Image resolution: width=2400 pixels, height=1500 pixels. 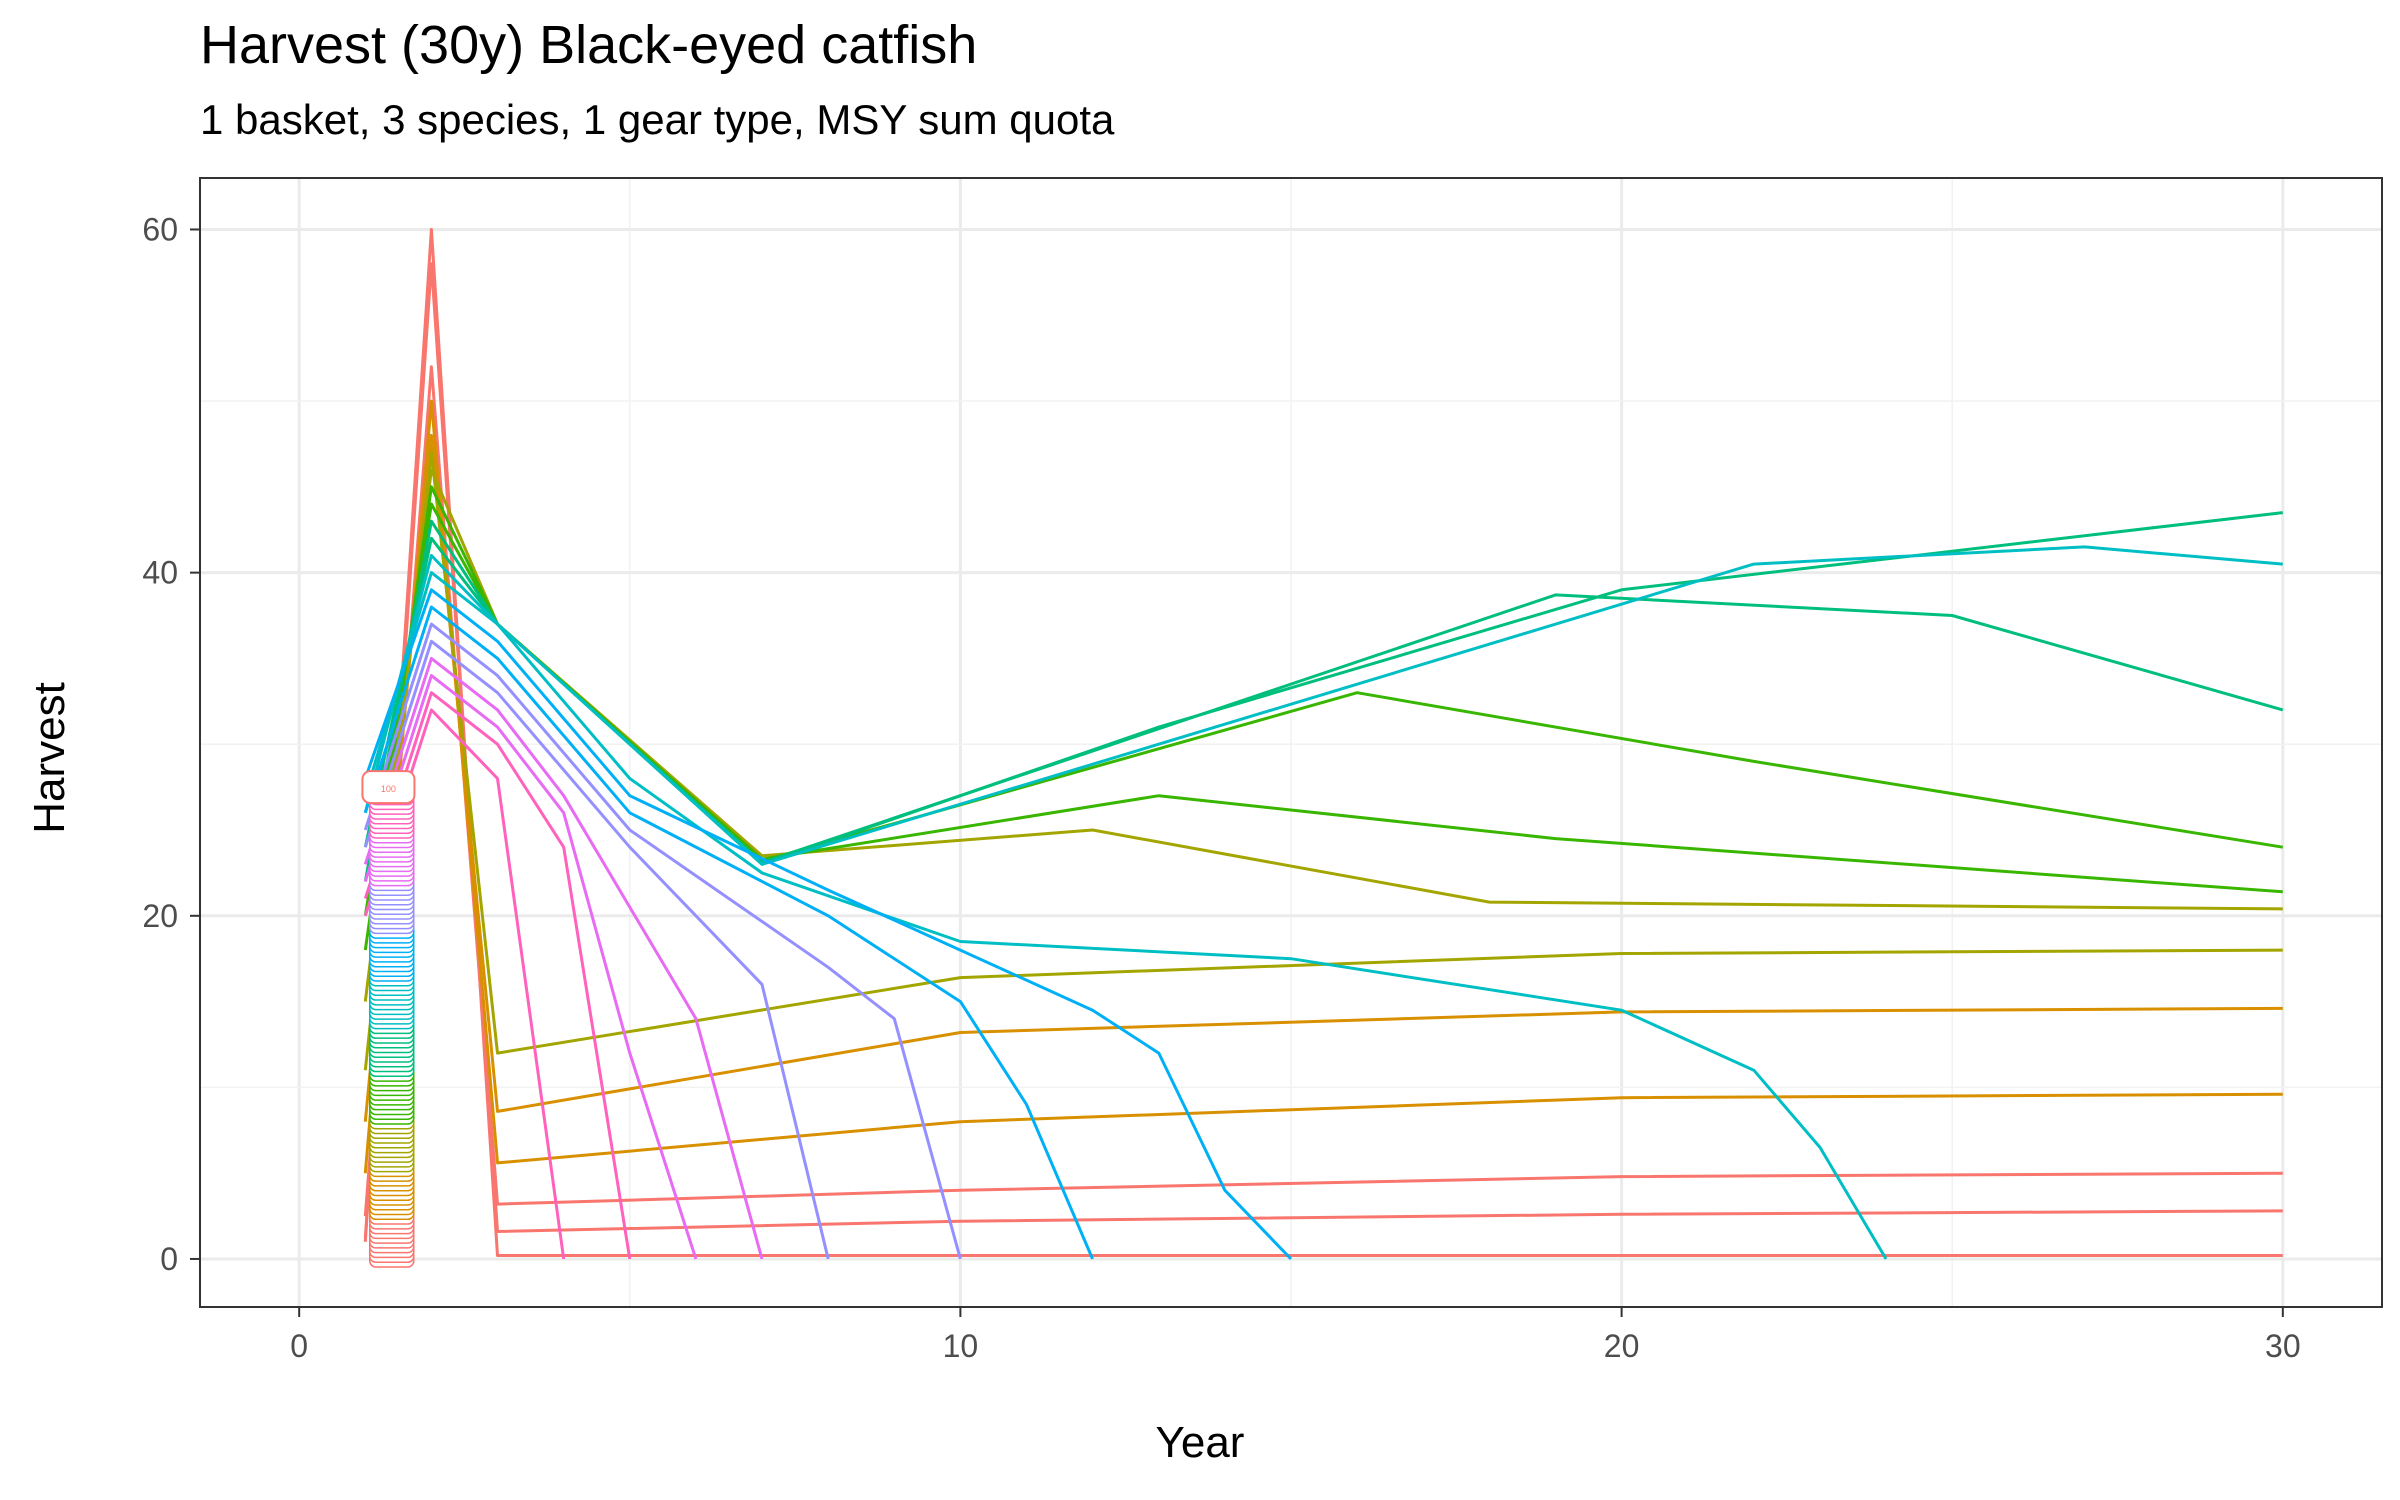 I want to click on label-box-text: 100, so click(x=388, y=789).